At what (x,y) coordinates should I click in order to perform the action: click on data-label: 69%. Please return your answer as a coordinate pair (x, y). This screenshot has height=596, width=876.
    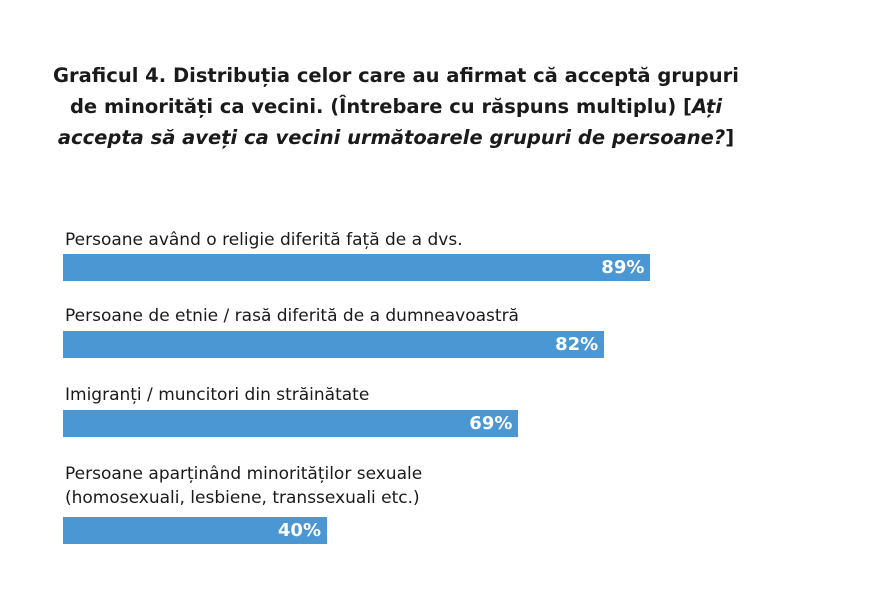
    Looking at the image, I should click on (491, 423).